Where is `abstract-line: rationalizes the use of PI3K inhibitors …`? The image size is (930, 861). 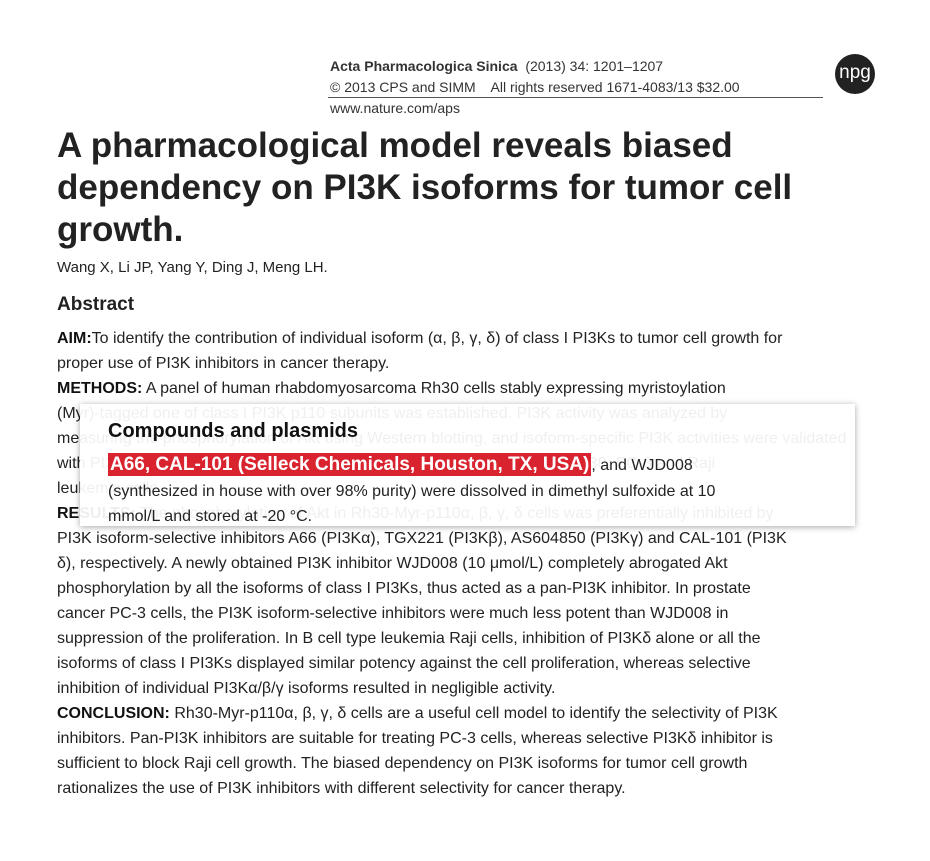 abstract-line: rationalizes the use of PI3K inhibitors … is located at coordinates (341, 788).